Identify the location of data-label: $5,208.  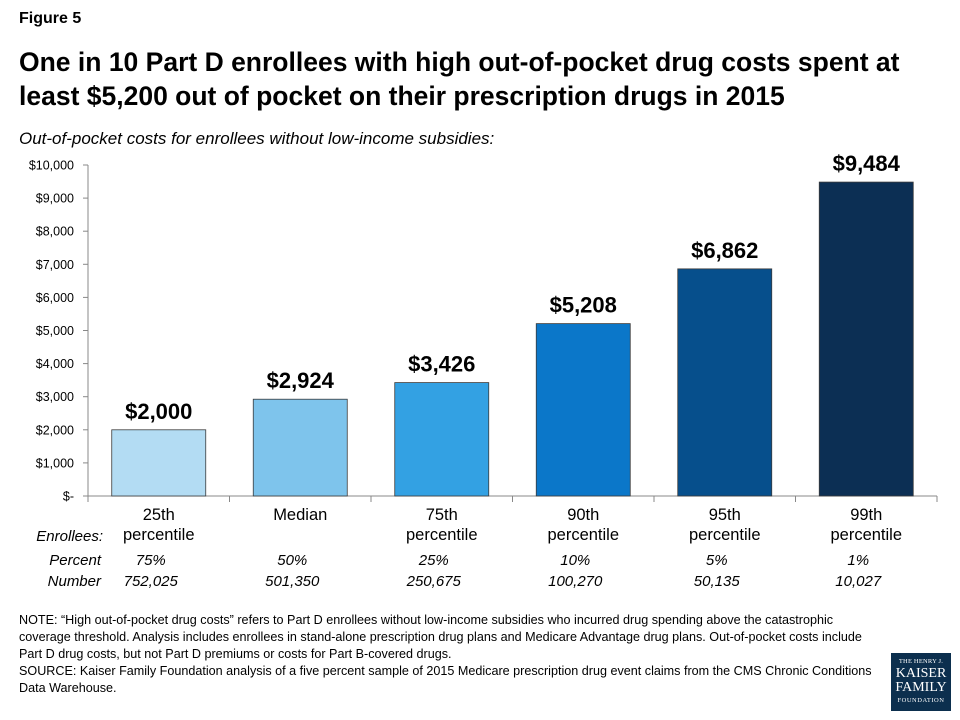
(583, 305).